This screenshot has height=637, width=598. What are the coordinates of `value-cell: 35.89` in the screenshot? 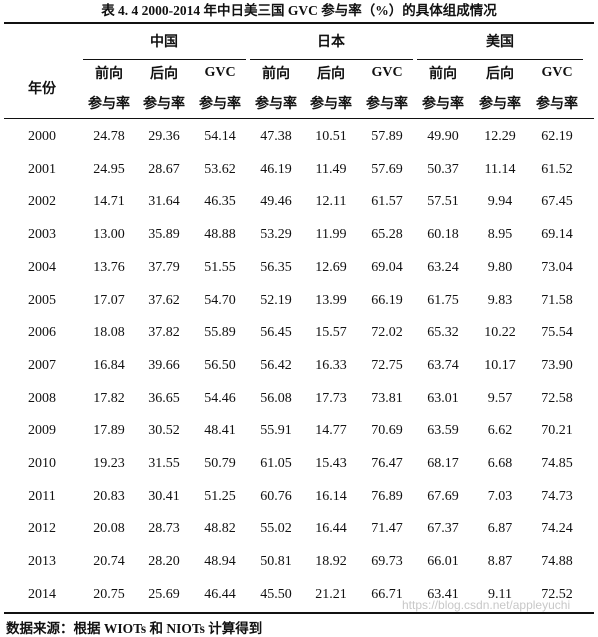 It's located at (164, 235).